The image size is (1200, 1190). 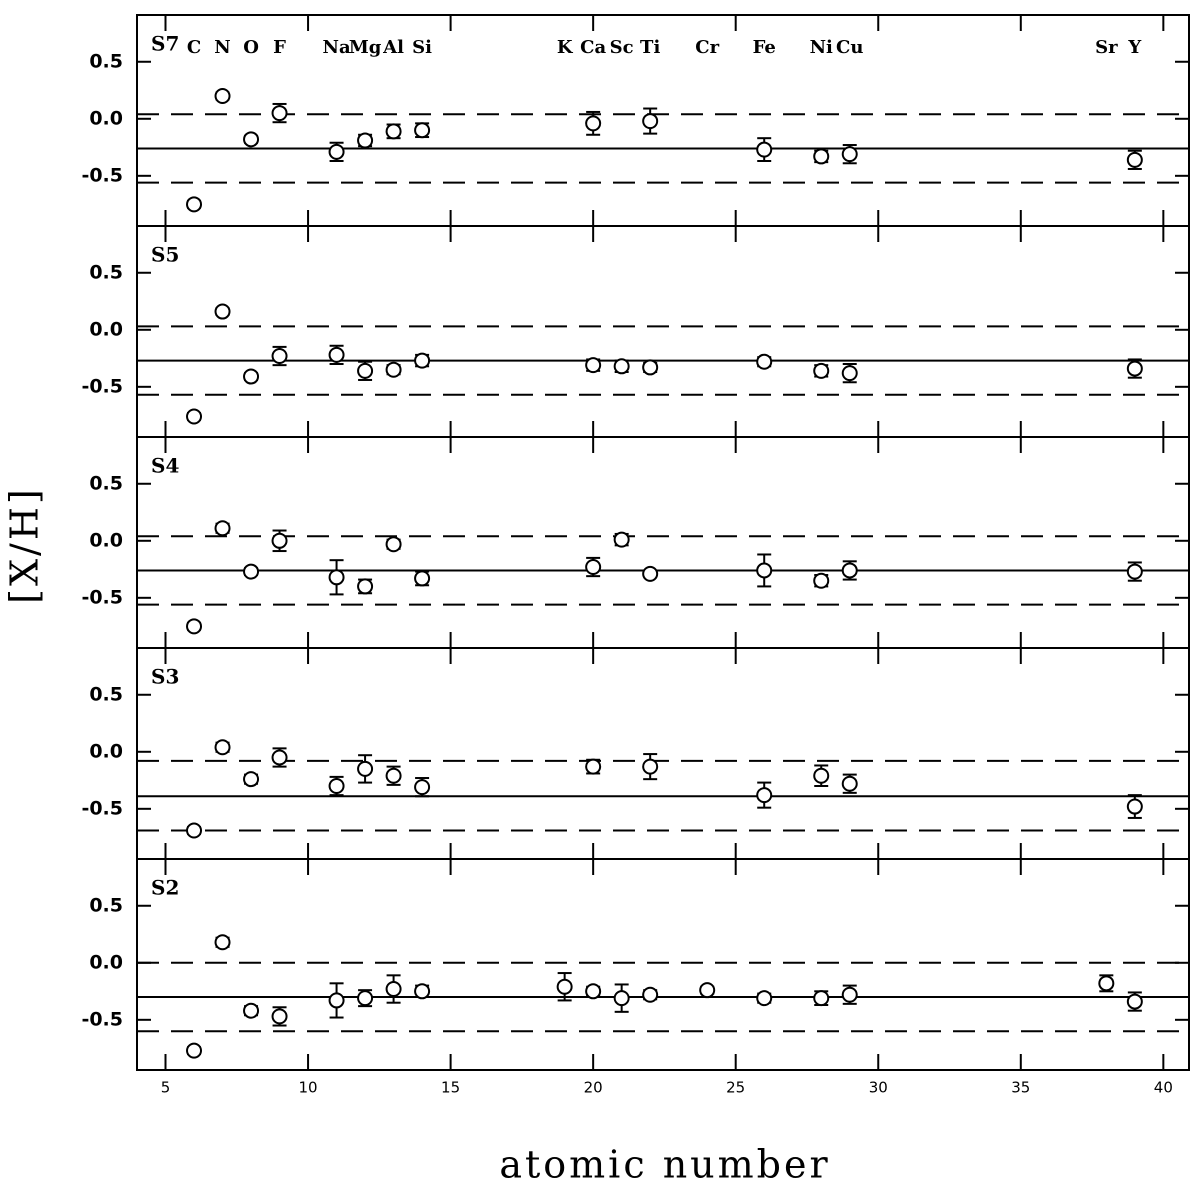 What do you see at coordinates (165, 888) in the screenshot?
I see `panel-label: S2` at bounding box center [165, 888].